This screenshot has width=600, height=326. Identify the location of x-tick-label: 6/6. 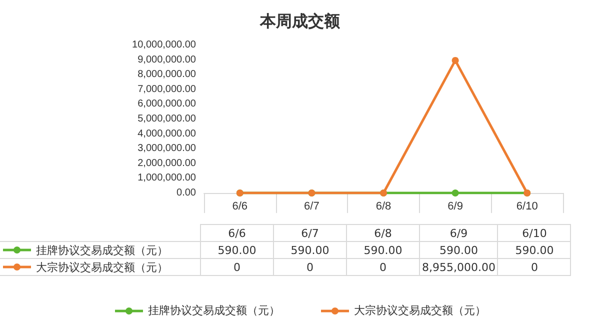
(240, 206).